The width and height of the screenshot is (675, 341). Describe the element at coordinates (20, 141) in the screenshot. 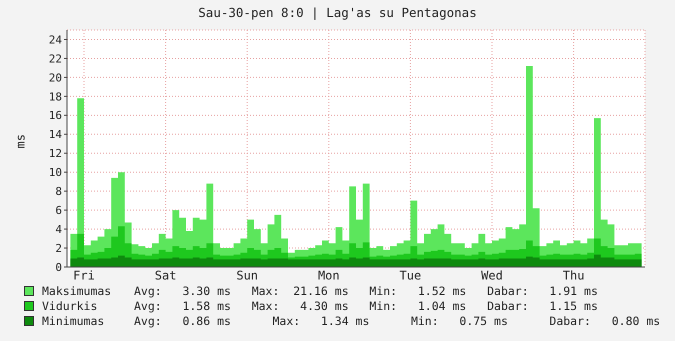

I see `y-axis-title: ms` at that location.